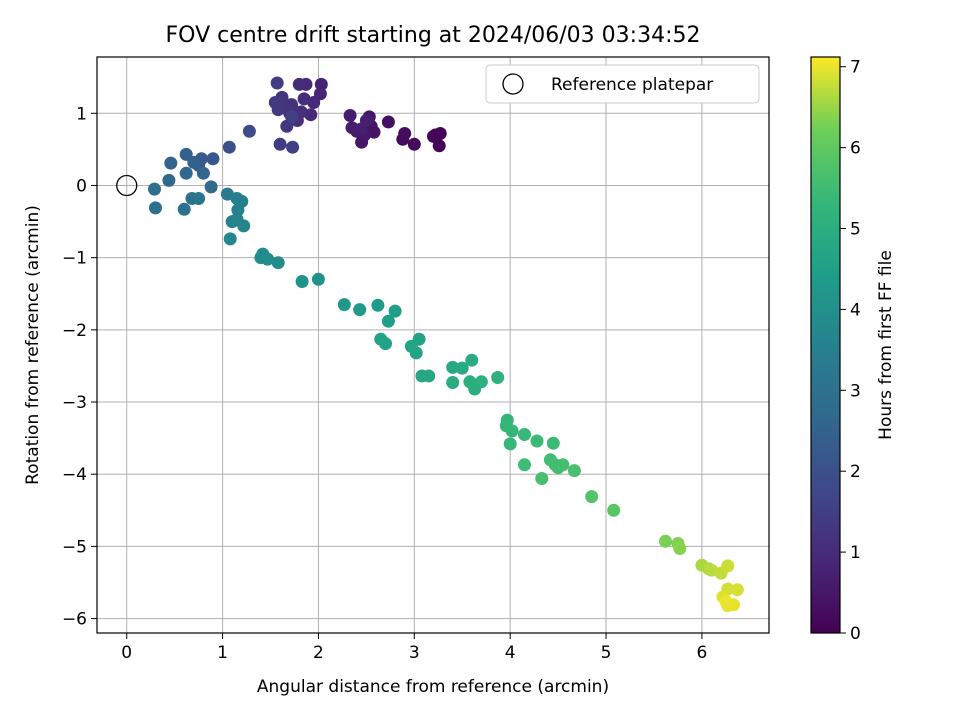 Image resolution: width=960 pixels, height=720 pixels. Describe the element at coordinates (510, 653) in the screenshot. I see `x-tick-label: 4` at that location.